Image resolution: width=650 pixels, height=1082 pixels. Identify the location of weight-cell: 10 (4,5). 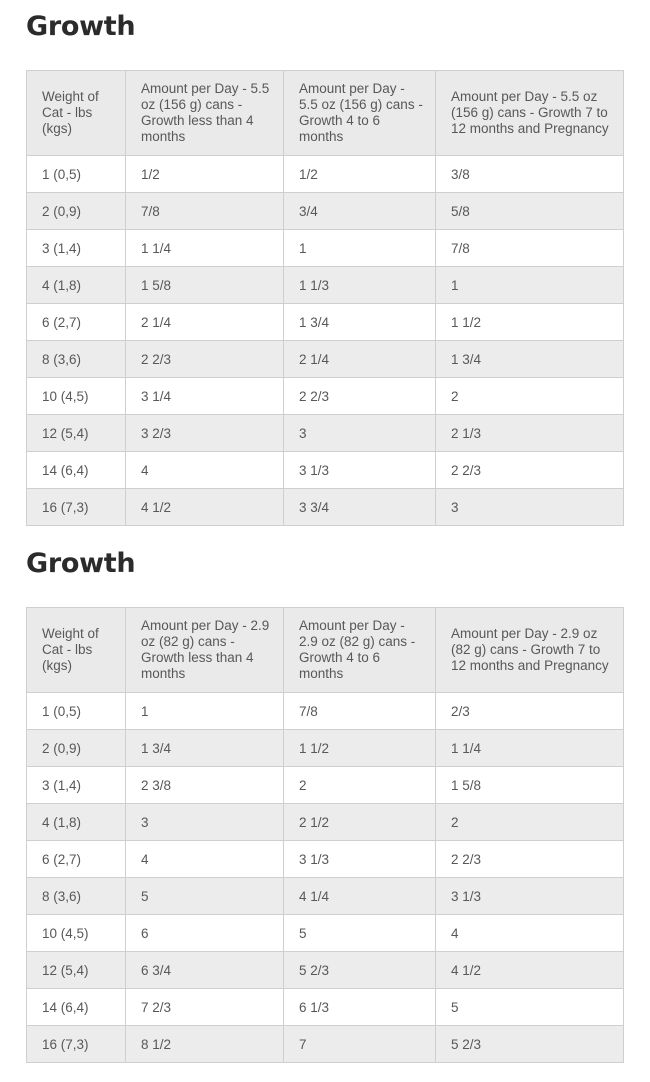
(76, 396).